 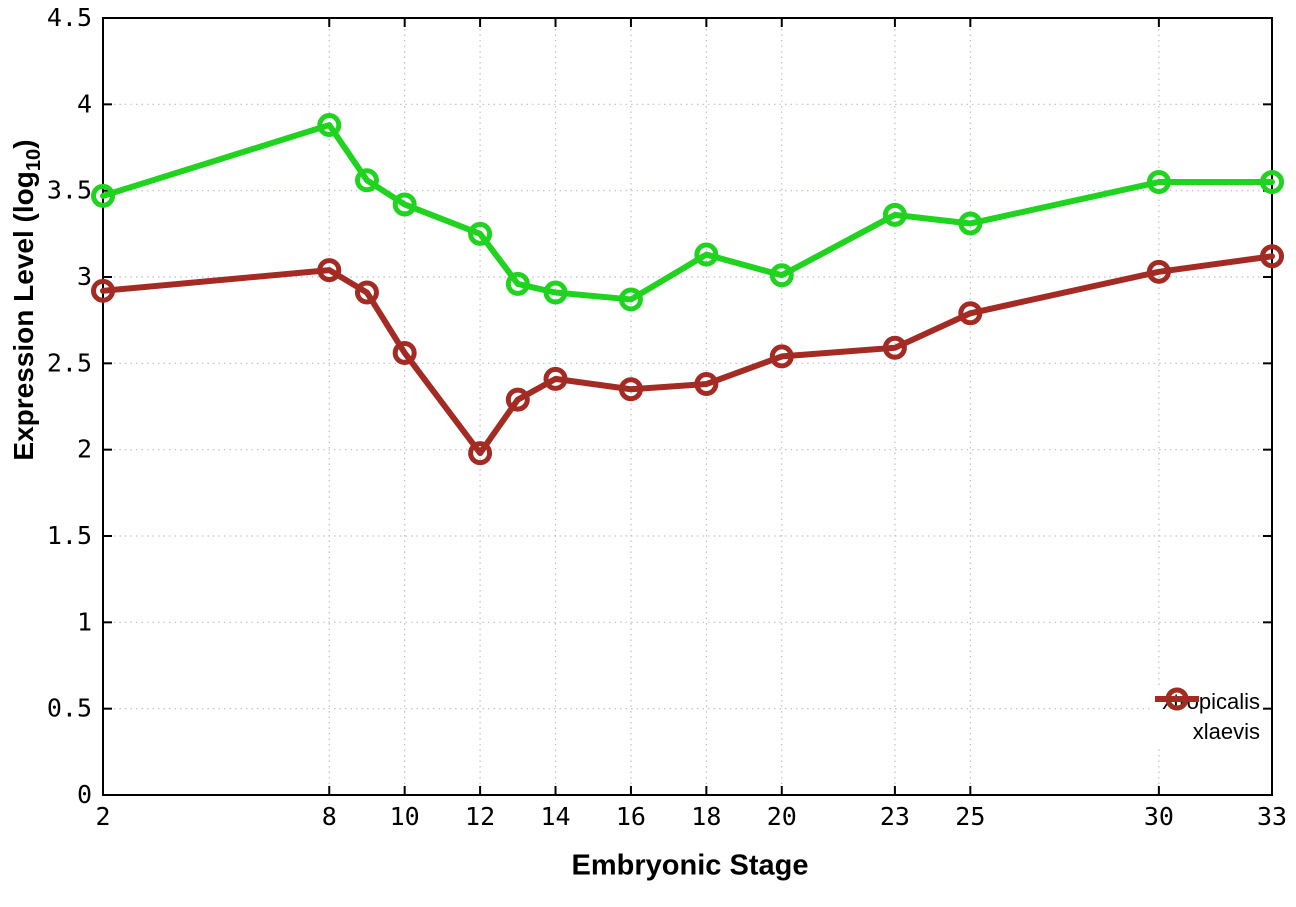 I want to click on y-tick-label: 1, so click(x=84, y=621).